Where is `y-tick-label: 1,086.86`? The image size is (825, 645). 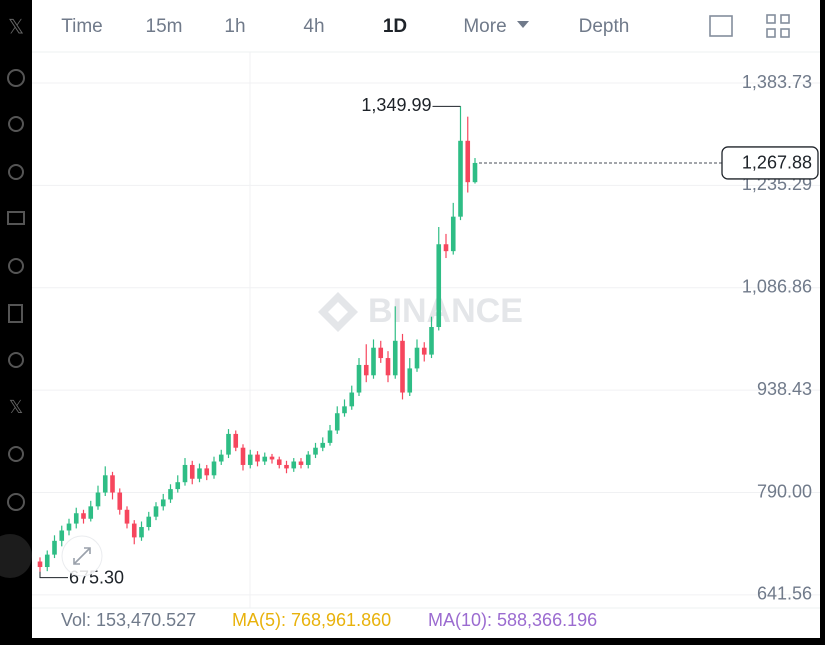 y-tick-label: 1,086.86 is located at coordinates (777, 287).